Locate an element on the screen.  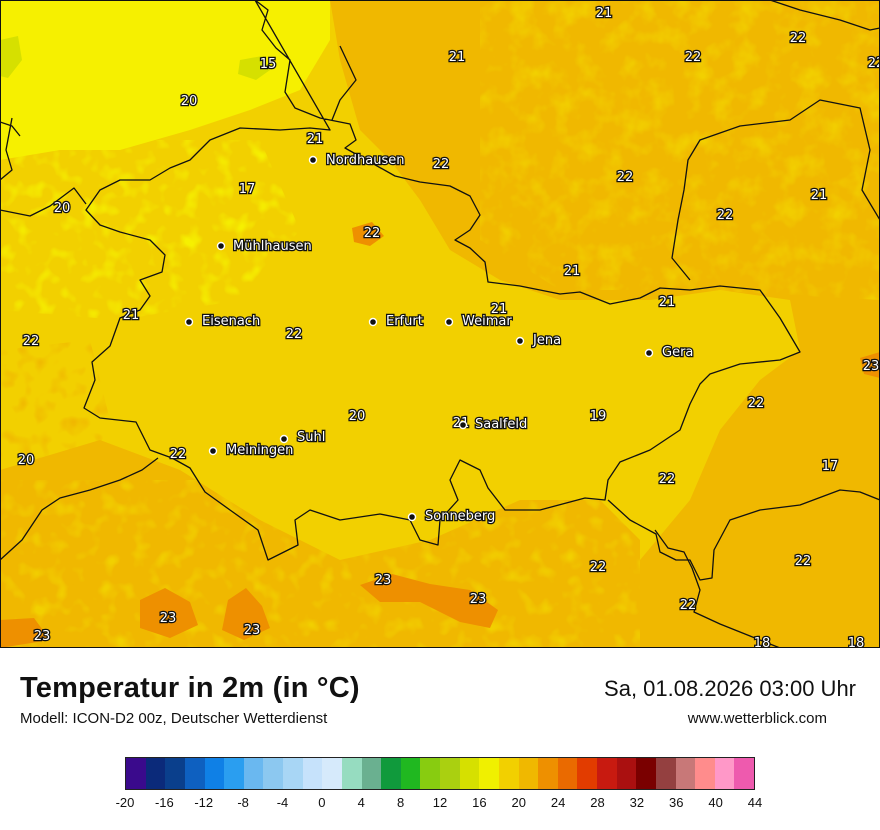
color-scale-tick-label: 36 is located at coordinates (676, 802).